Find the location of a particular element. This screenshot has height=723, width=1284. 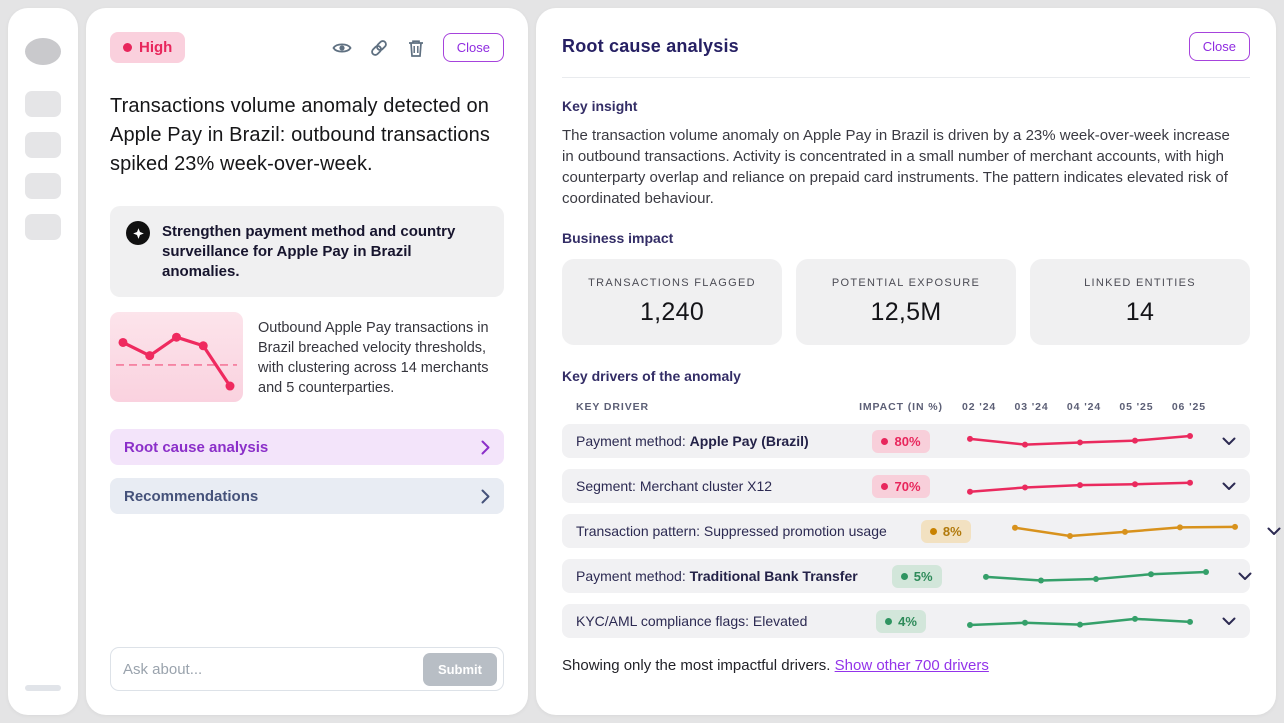

stat-value: 1,240 is located at coordinates (672, 312).